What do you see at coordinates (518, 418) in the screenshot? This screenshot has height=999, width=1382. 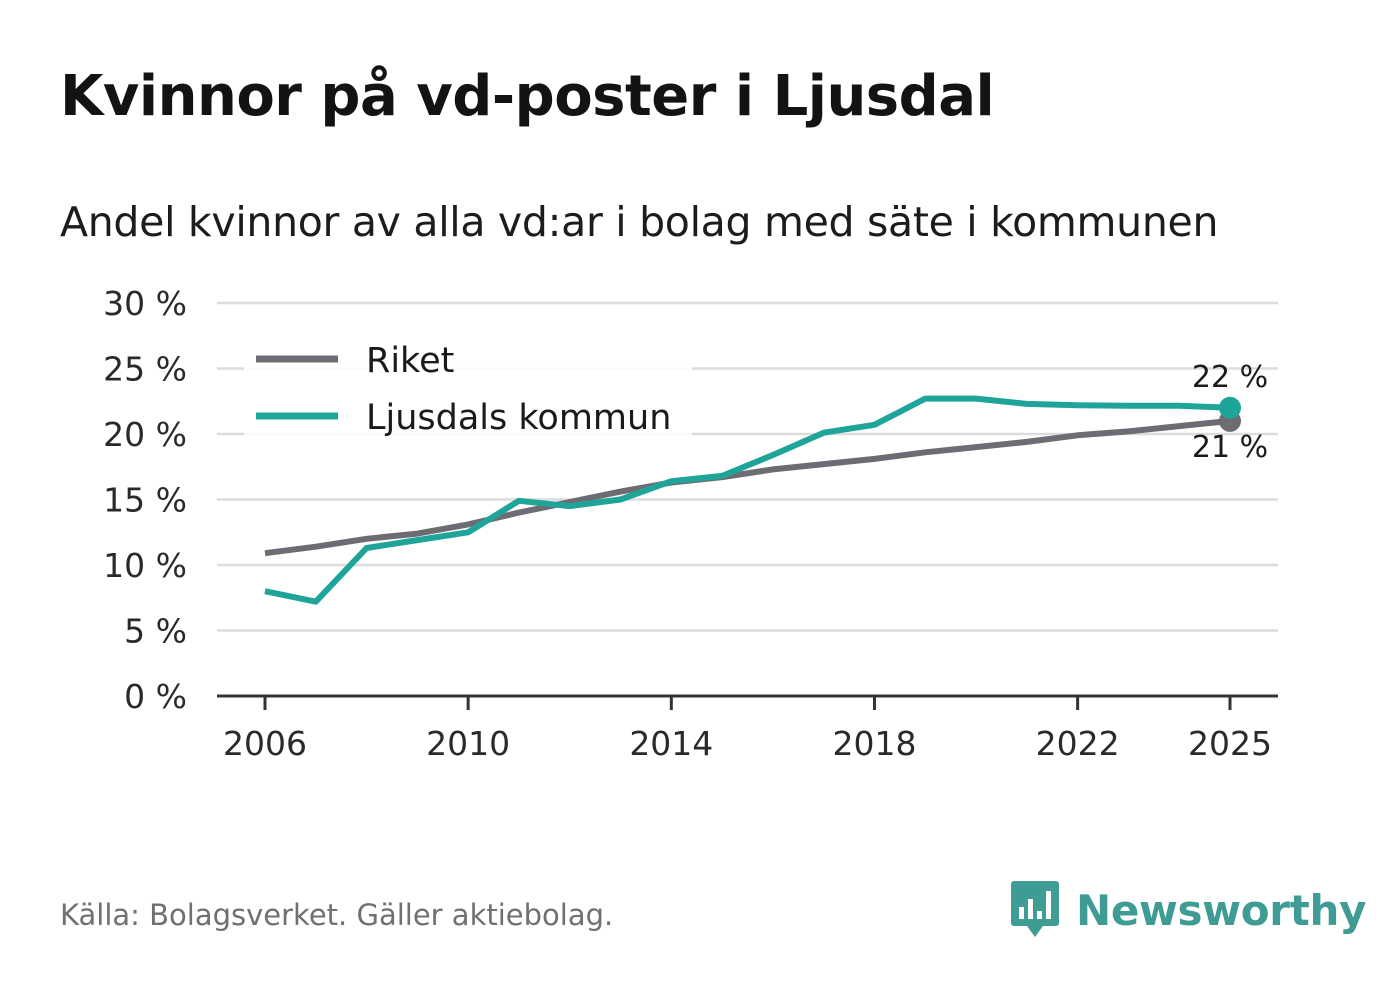 I see `legend-label: Ljusdals kommun` at bounding box center [518, 418].